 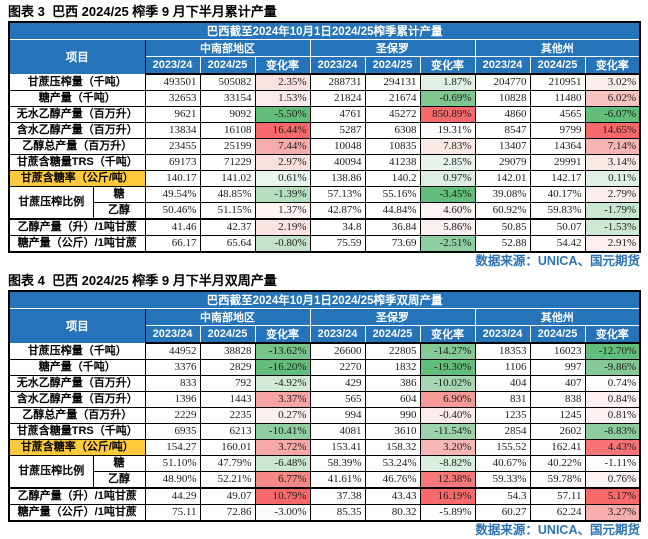 I want to click on change-cell: 3.14%, so click(x=612, y=162).